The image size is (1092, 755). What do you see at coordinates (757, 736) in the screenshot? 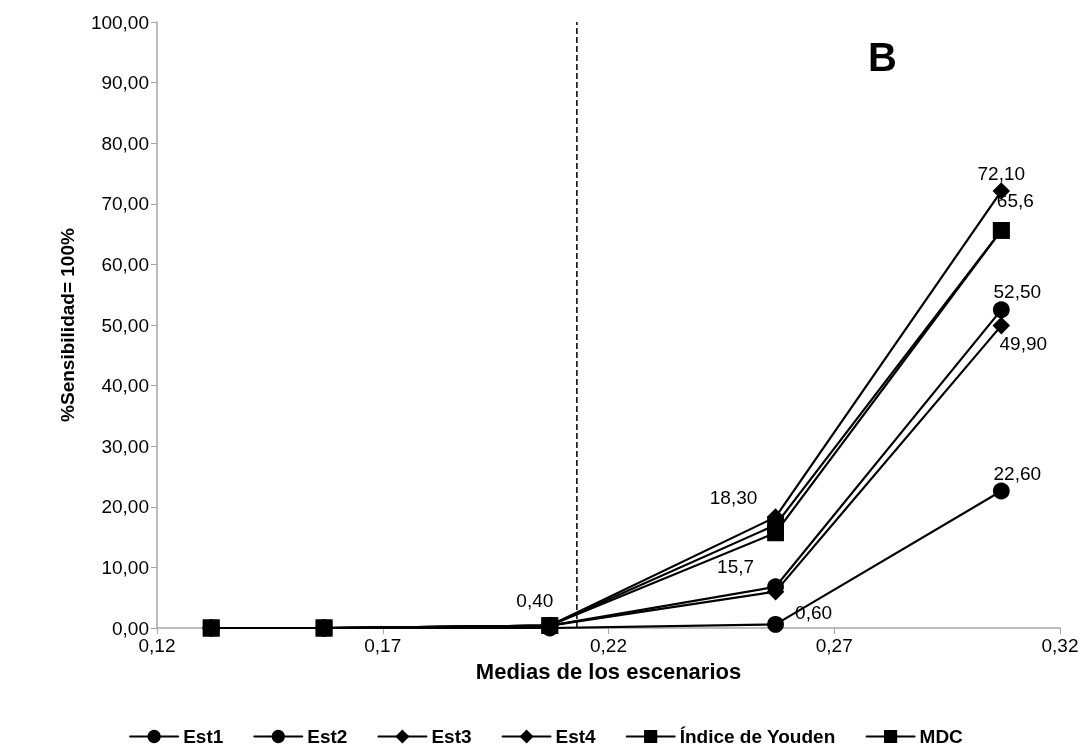
I see `legend-label: Índice de Youden` at bounding box center [757, 736].